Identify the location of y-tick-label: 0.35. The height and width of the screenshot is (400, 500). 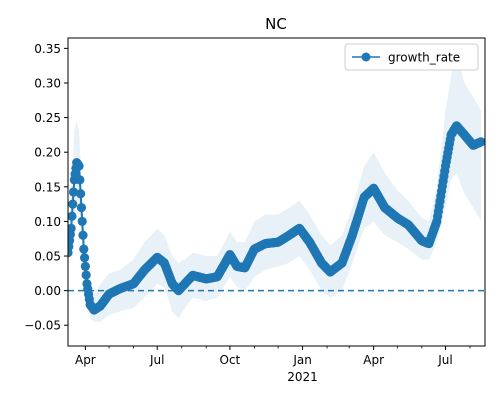
(47, 49).